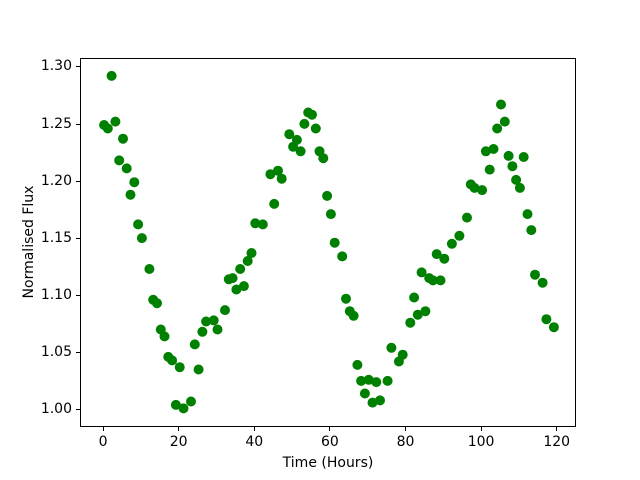 Image resolution: width=640 pixels, height=480 pixels. Describe the element at coordinates (56, 294) in the screenshot. I see `y-tick-label: 1.10` at that location.